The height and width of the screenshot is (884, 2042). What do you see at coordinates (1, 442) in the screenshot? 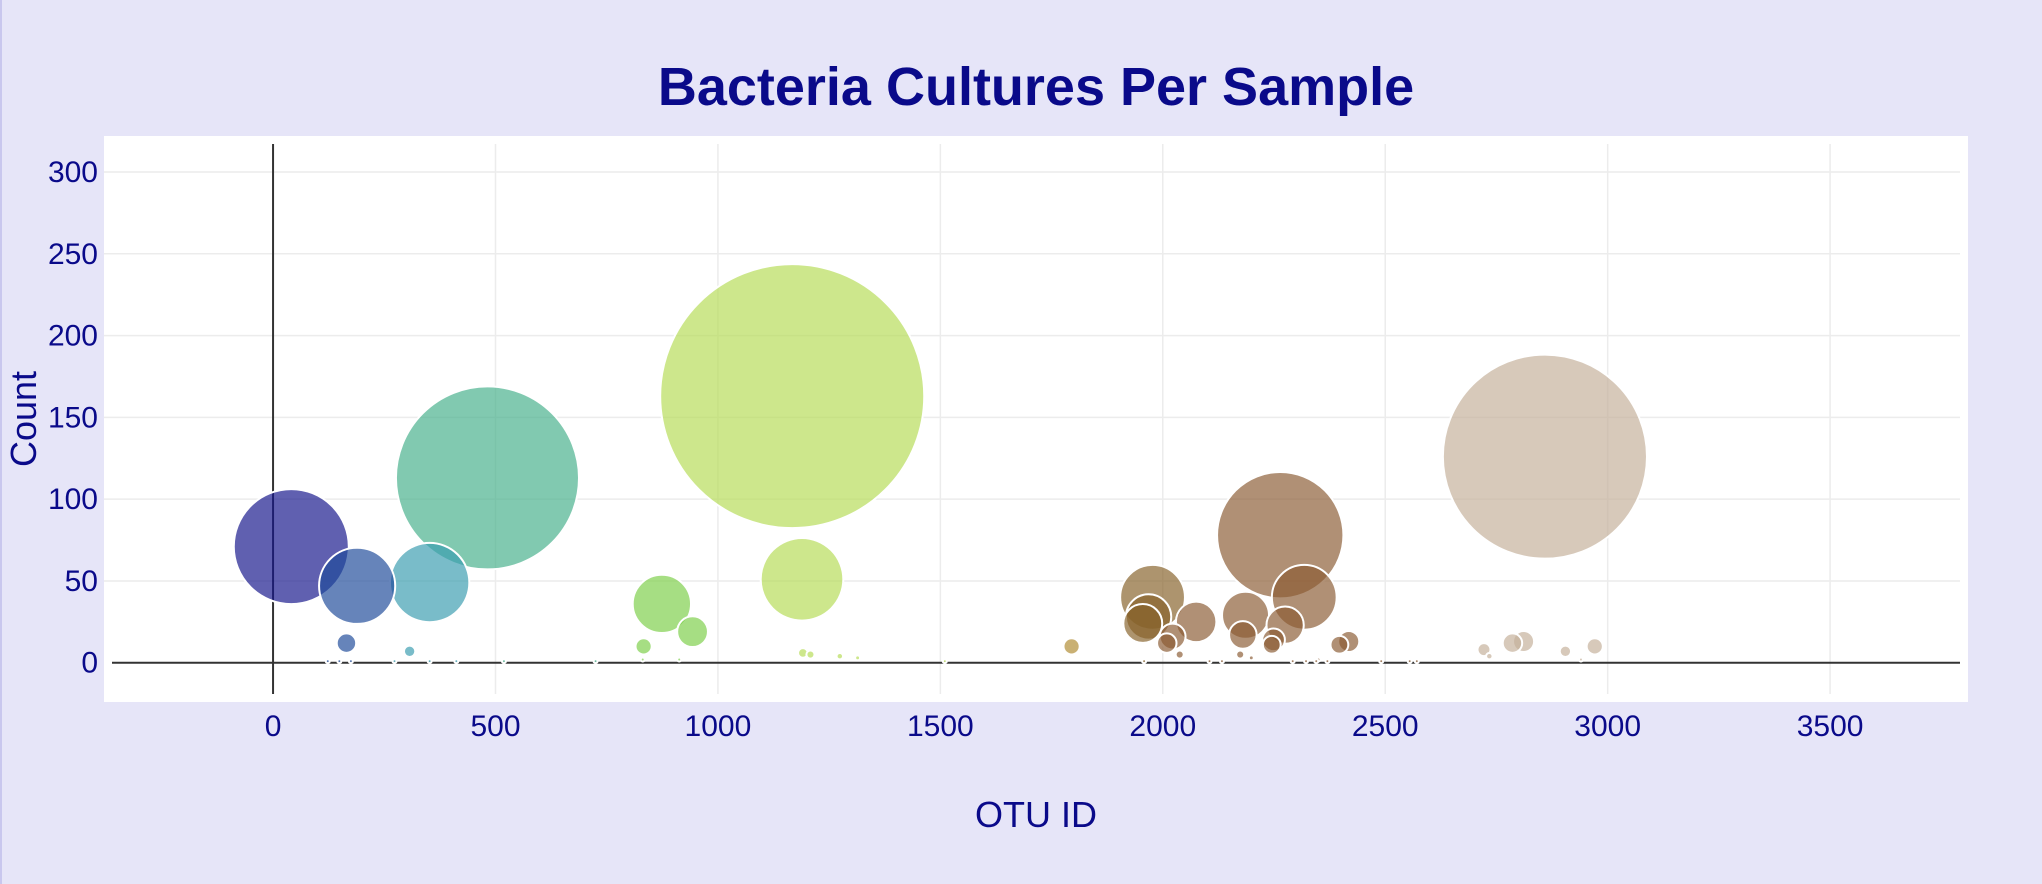
I see `page-left-edge` at bounding box center [1, 442].